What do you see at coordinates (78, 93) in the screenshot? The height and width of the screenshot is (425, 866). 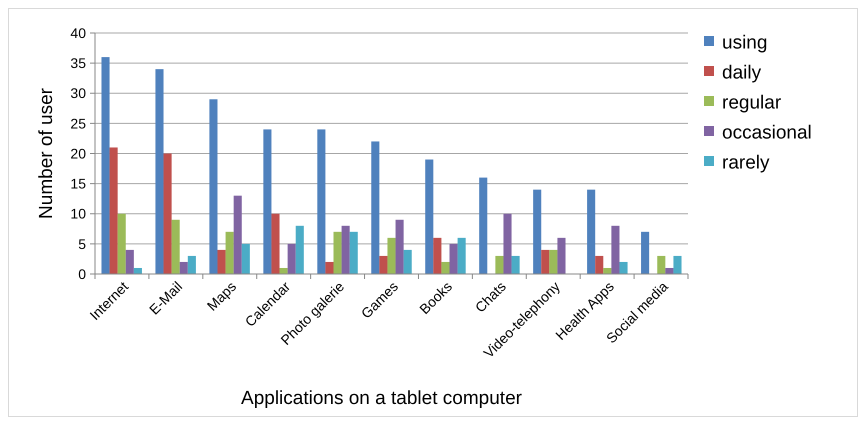 I see `y-tick-label: 30` at bounding box center [78, 93].